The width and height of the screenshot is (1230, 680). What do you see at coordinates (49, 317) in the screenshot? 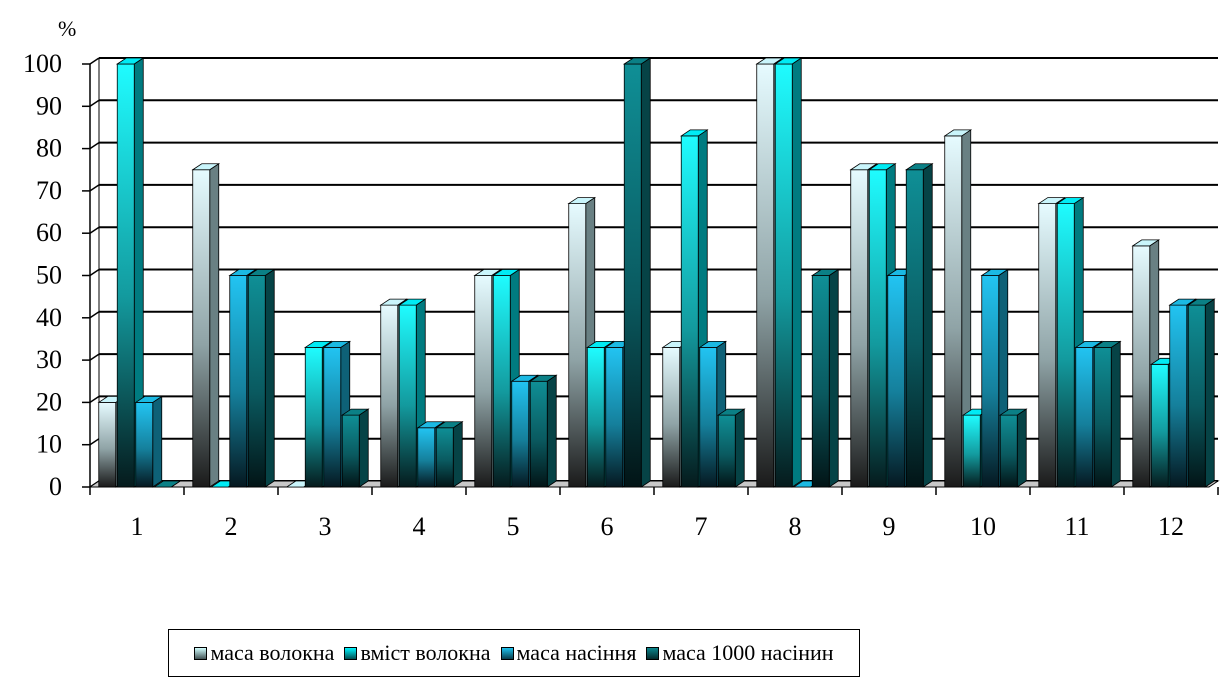
I see `y-tick-label: 40` at bounding box center [49, 317].